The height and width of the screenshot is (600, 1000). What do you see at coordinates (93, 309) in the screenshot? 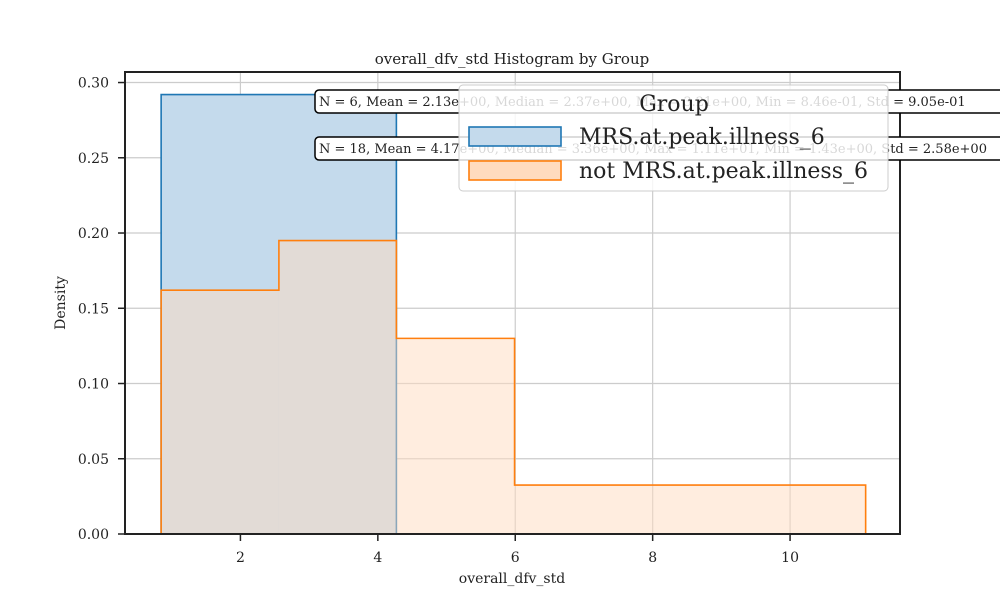
I see `y-tick-label: 0.15` at bounding box center [93, 309].